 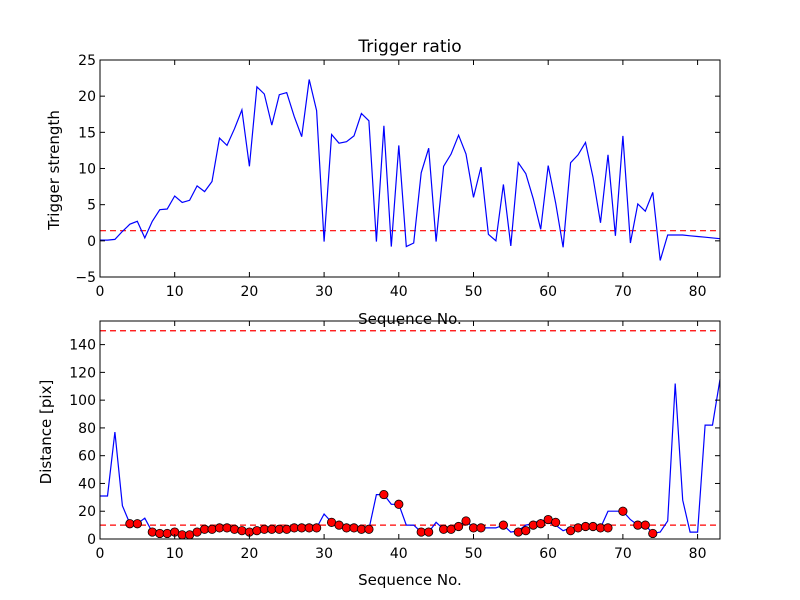 What do you see at coordinates (87, 457) in the screenshot?
I see `y-tick-label: 60` at bounding box center [87, 457].